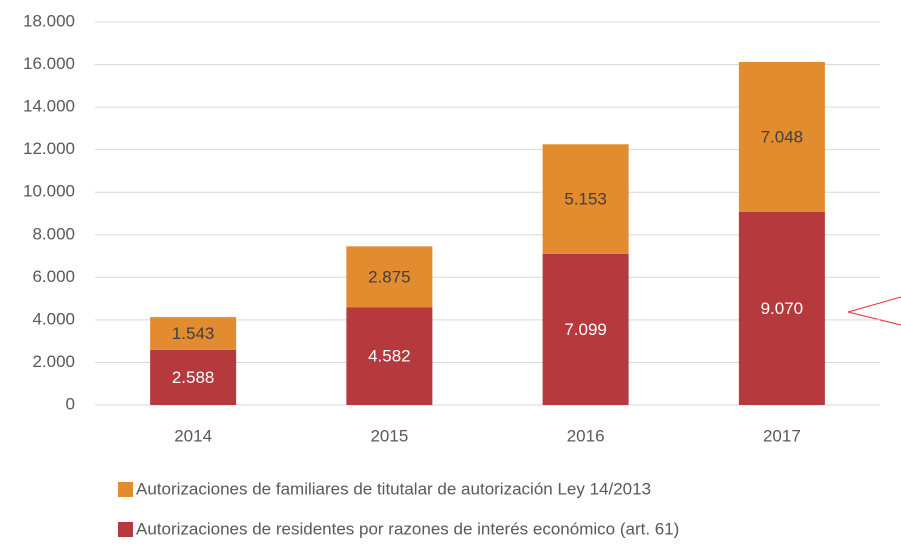 The height and width of the screenshot is (545, 901). I want to click on y-tick-label: 16.000, so click(49, 63).